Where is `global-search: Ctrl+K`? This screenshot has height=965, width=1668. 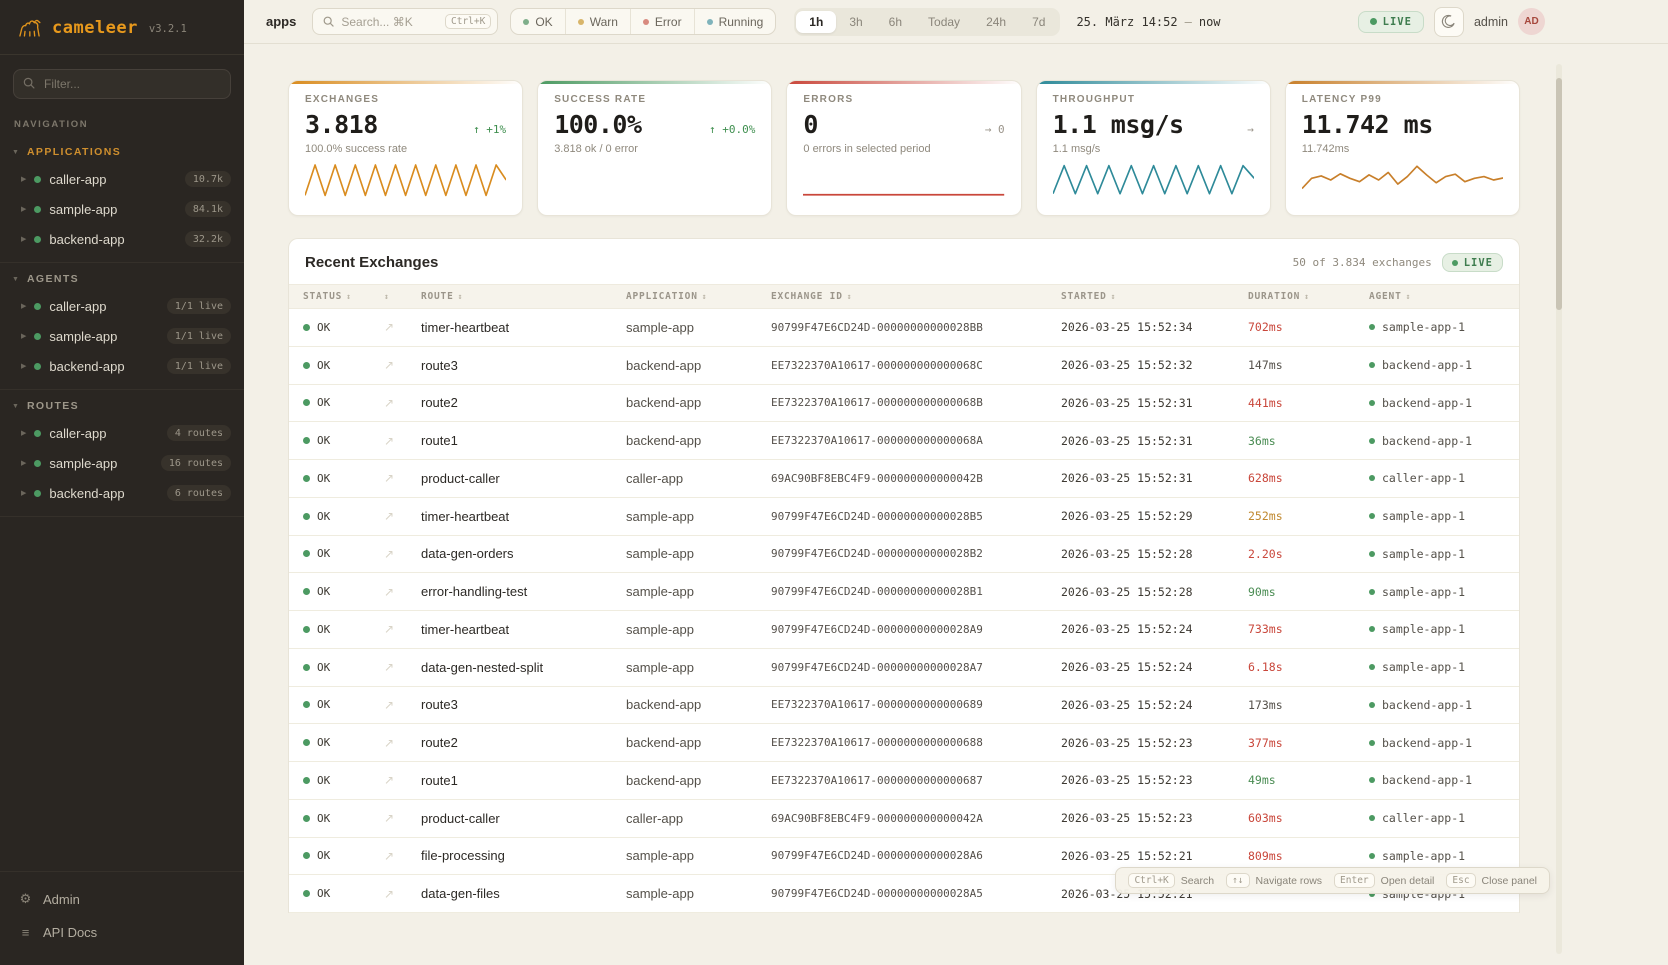 global-search: Ctrl+K is located at coordinates (405, 21).